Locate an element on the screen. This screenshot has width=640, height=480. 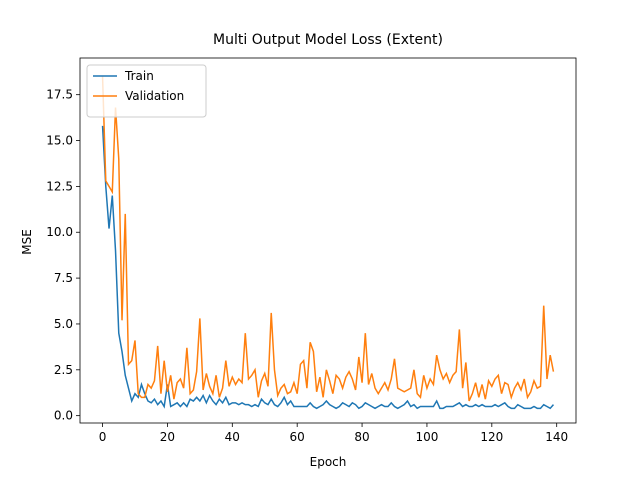
x-tick-label: 60 is located at coordinates (297, 437).